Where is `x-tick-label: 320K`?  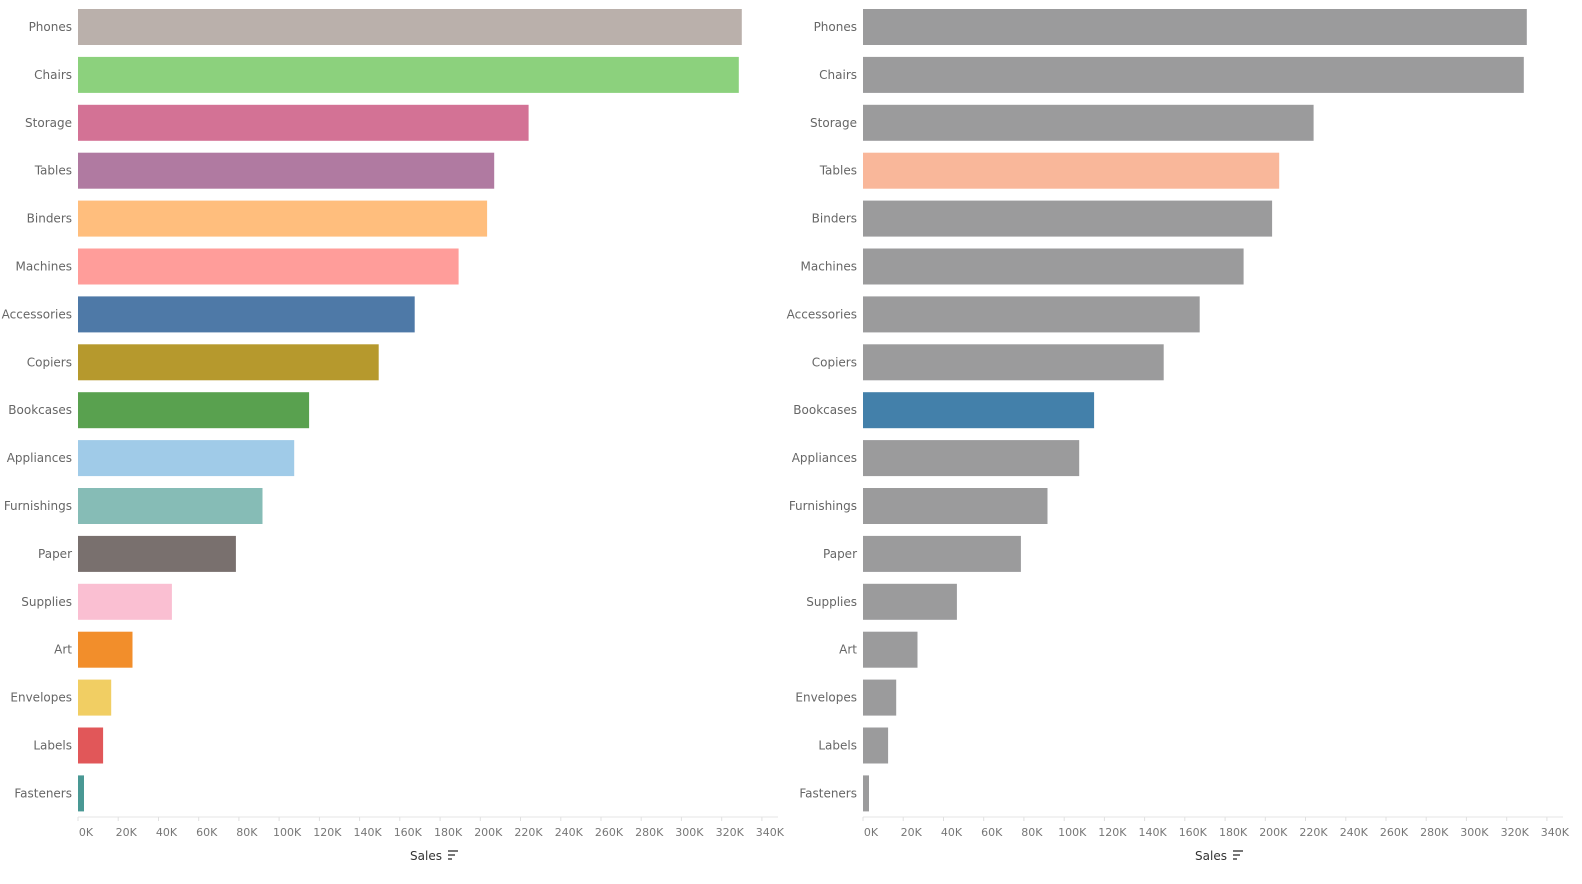
x-tick-label: 320K is located at coordinates (1515, 832).